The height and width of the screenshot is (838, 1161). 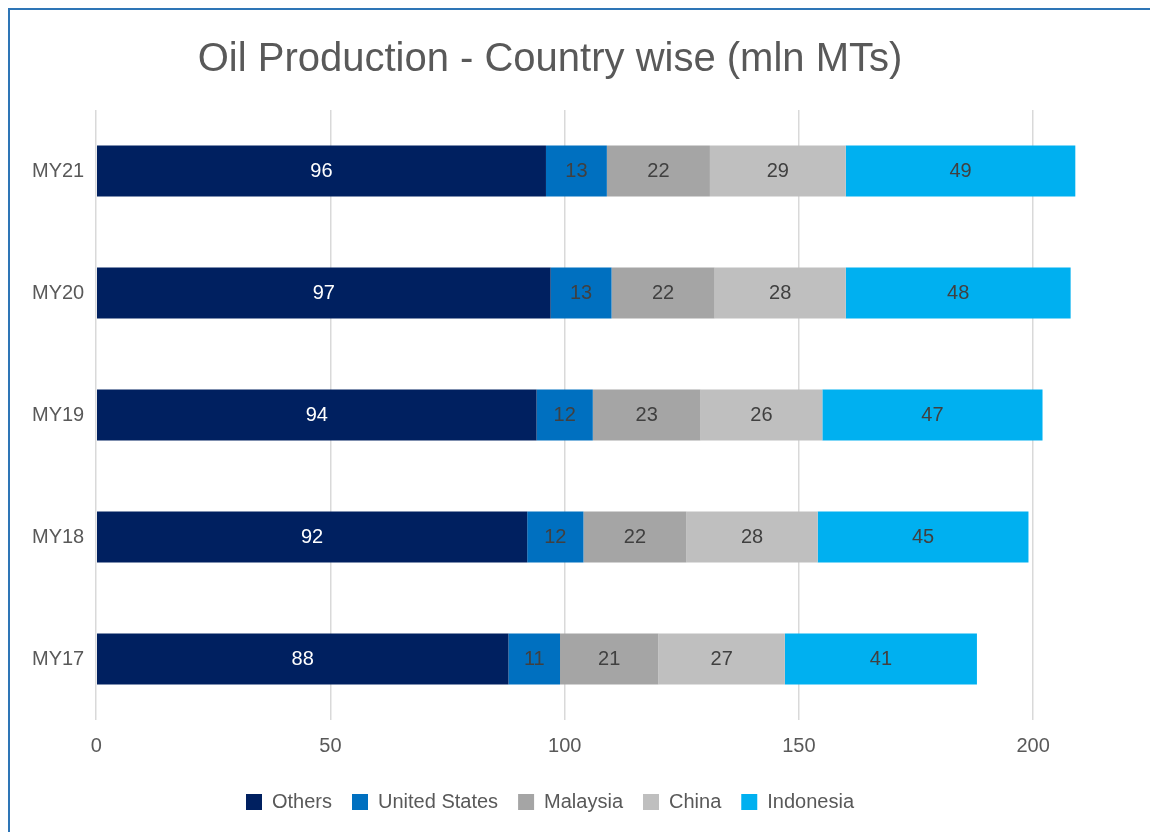 I want to click on data-label: 26, so click(x=761, y=413).